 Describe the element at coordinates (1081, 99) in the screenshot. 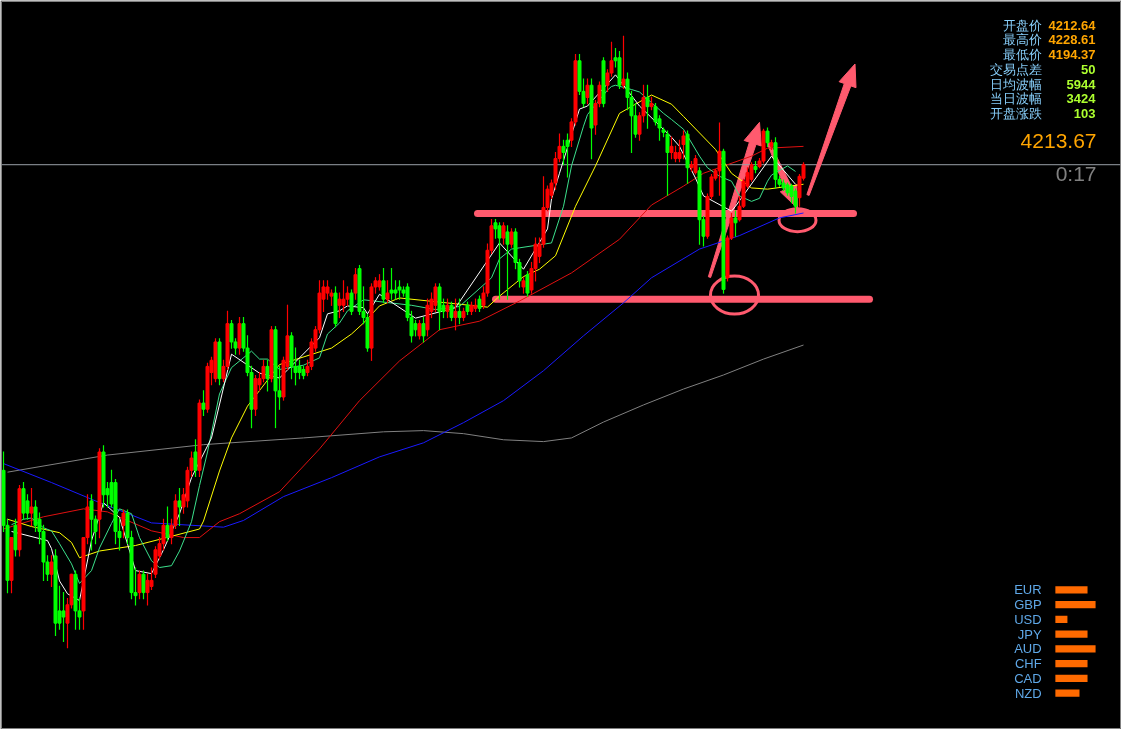

I see `text: 3424` at that location.